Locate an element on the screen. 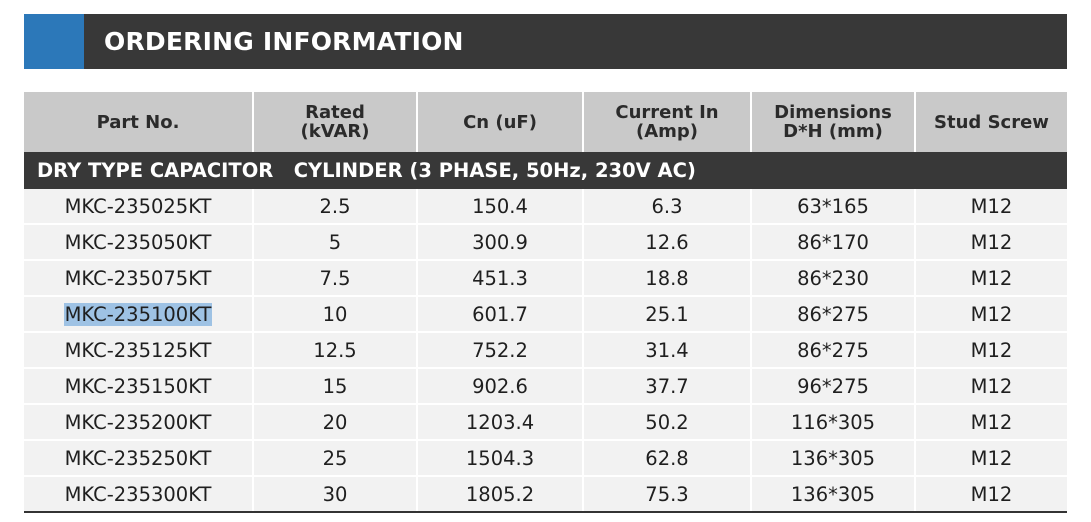  cell-part-no: MKC-235050KT is located at coordinates (139, 242).